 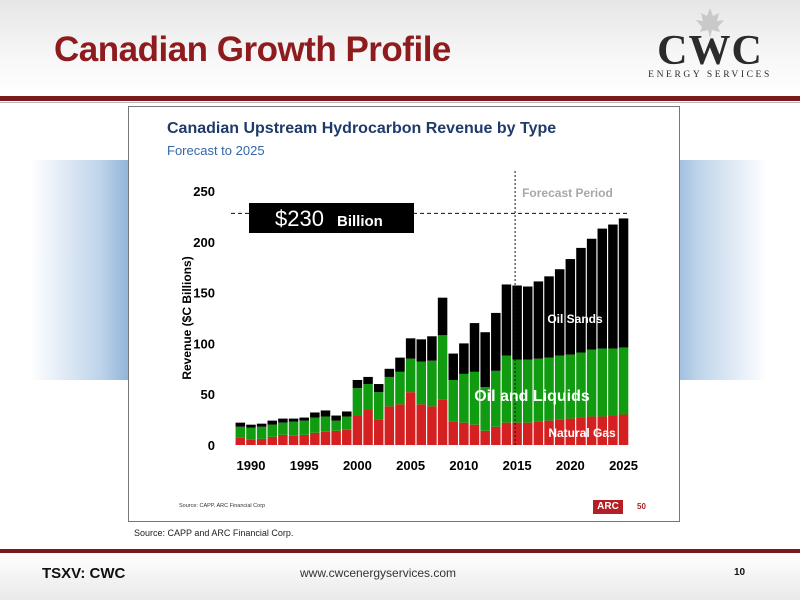 What do you see at coordinates (252, 49) in the screenshot?
I see `slide-title: Canadian Growth Profile` at bounding box center [252, 49].